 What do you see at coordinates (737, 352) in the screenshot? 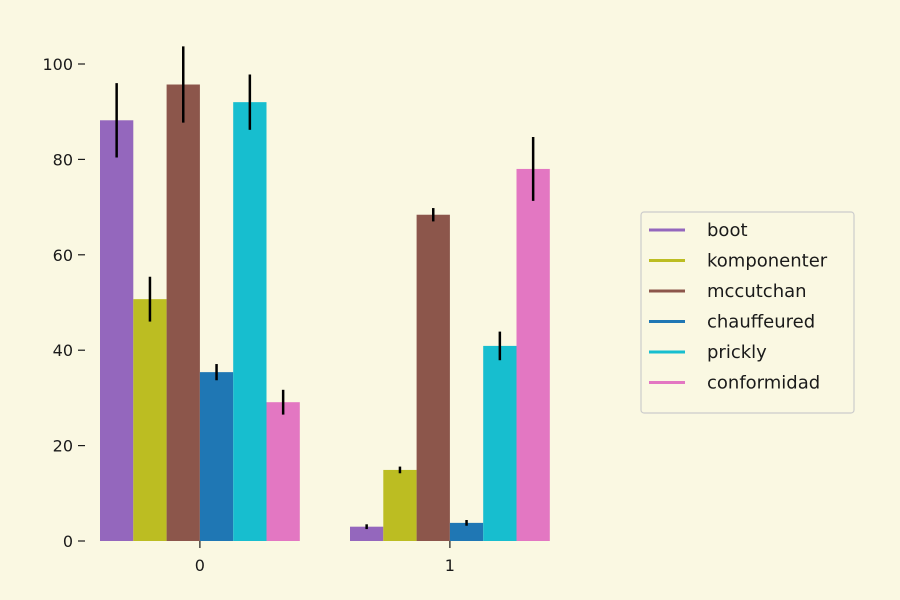
I see `legend-label-prickly: prickly` at bounding box center [737, 352].